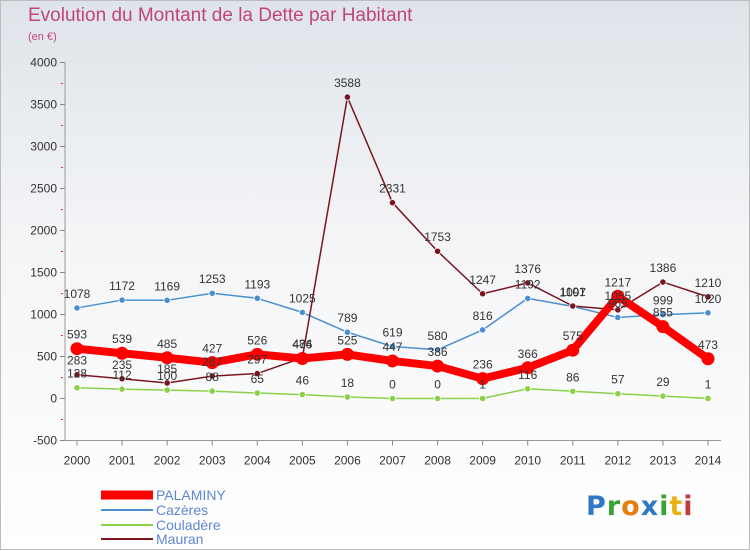 This screenshot has width=750, height=551. I want to click on data-label-couladere: 100, so click(167, 376).